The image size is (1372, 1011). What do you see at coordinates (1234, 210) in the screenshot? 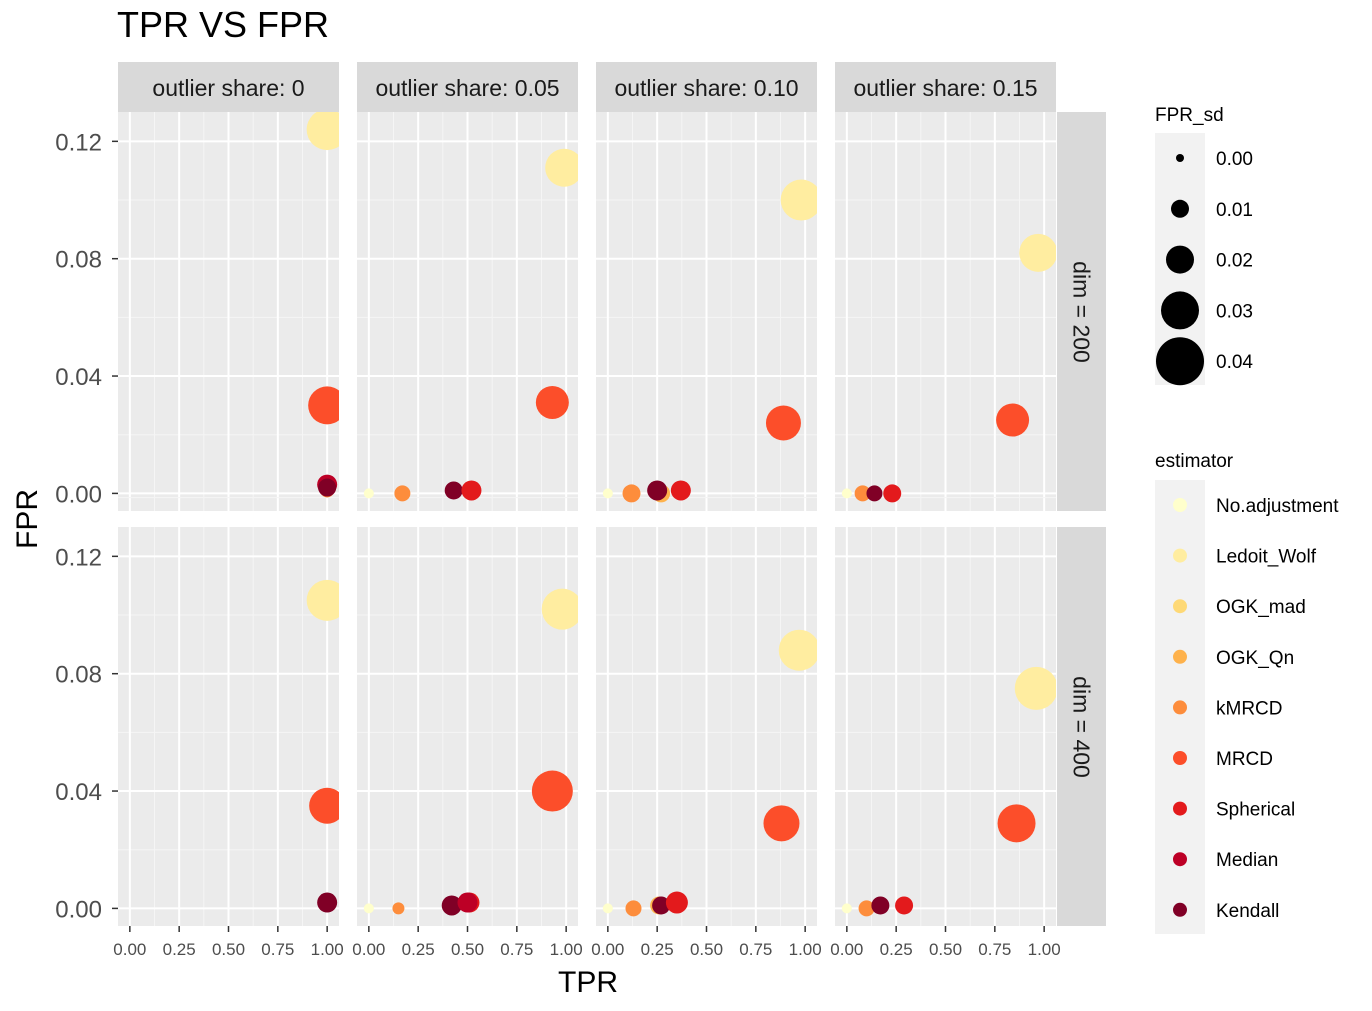
I see `size-legend-label: 0.01` at bounding box center [1234, 210].